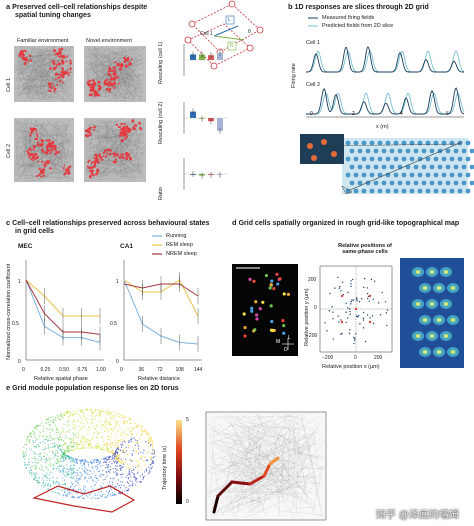  I want to click on mec-line-chart, so click(64, 310).